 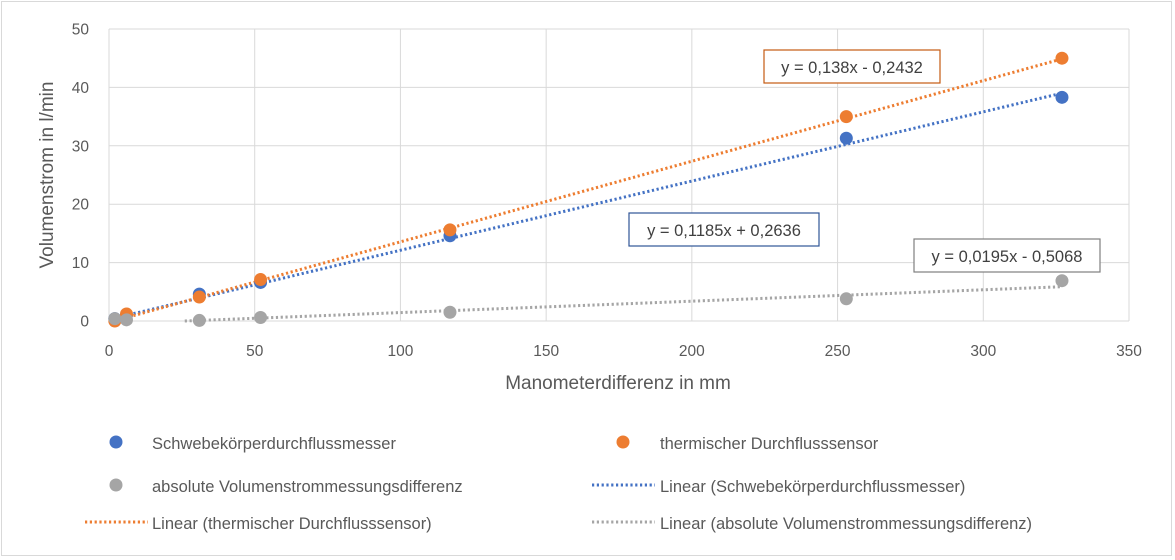 I want to click on y-tick-labels: 0 10 20 30 40 50, so click(x=81, y=176).